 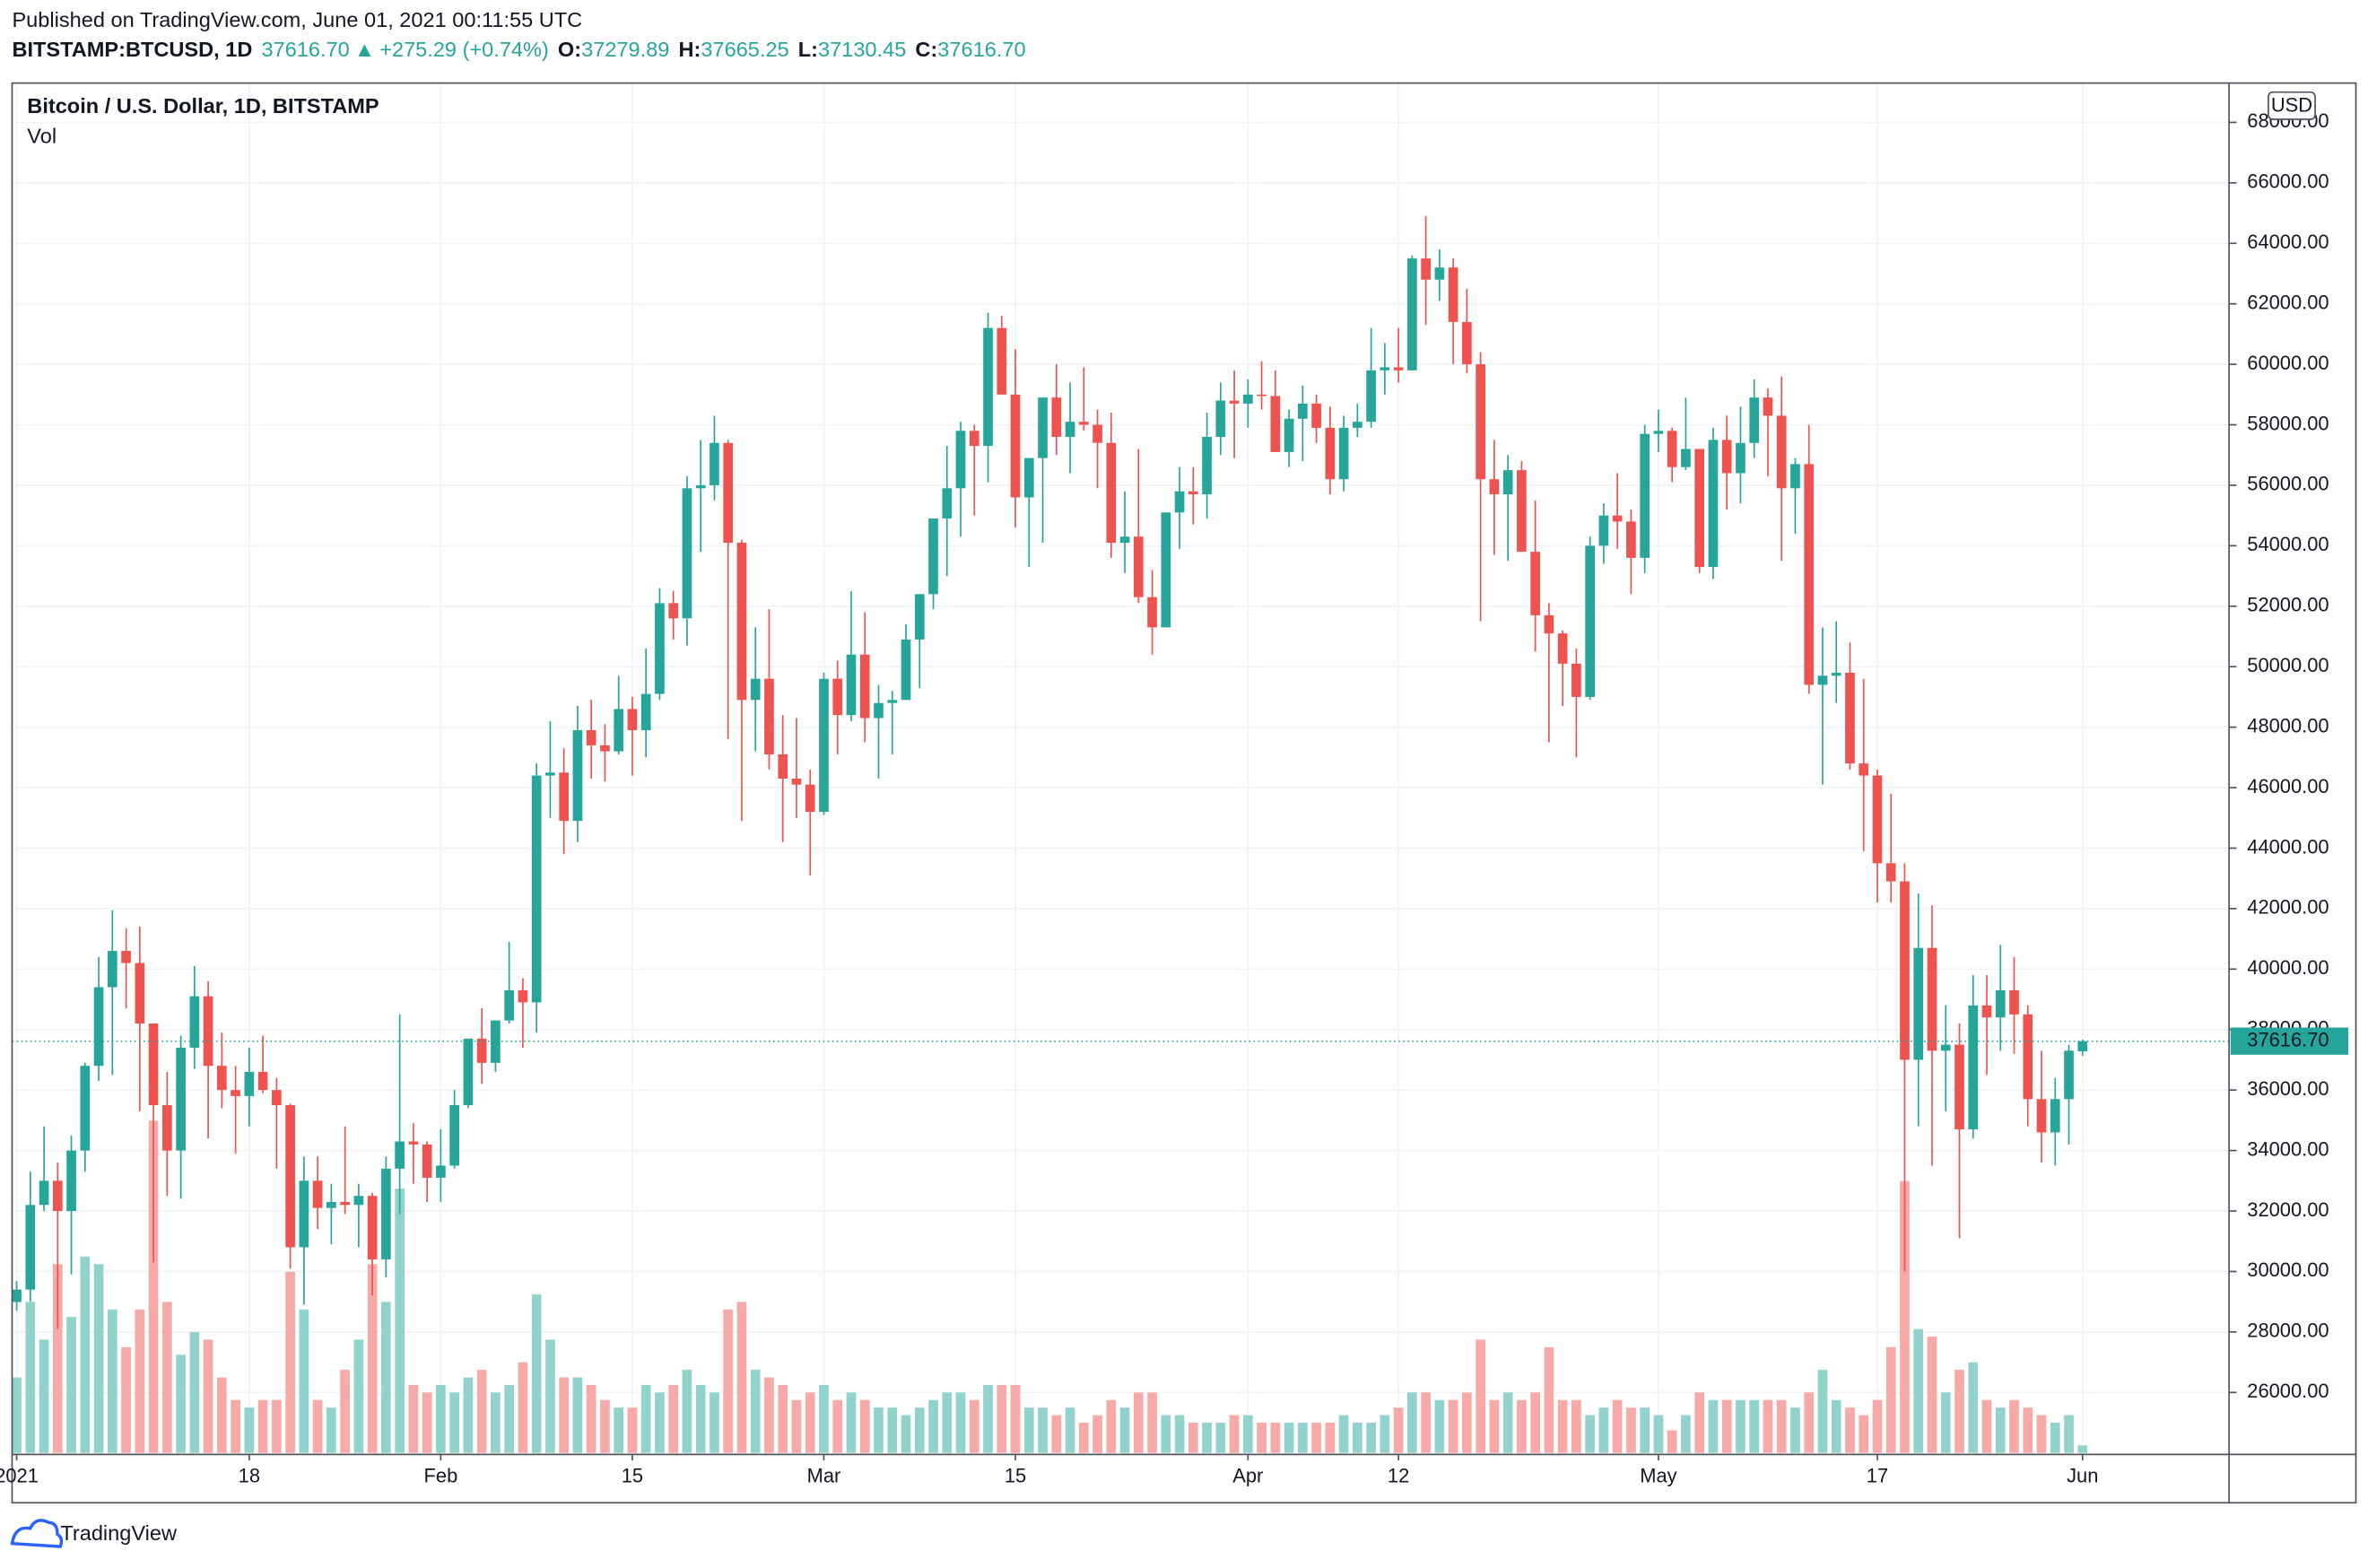 I want to click on y-tick-label: 52000.00, so click(x=2288, y=605).